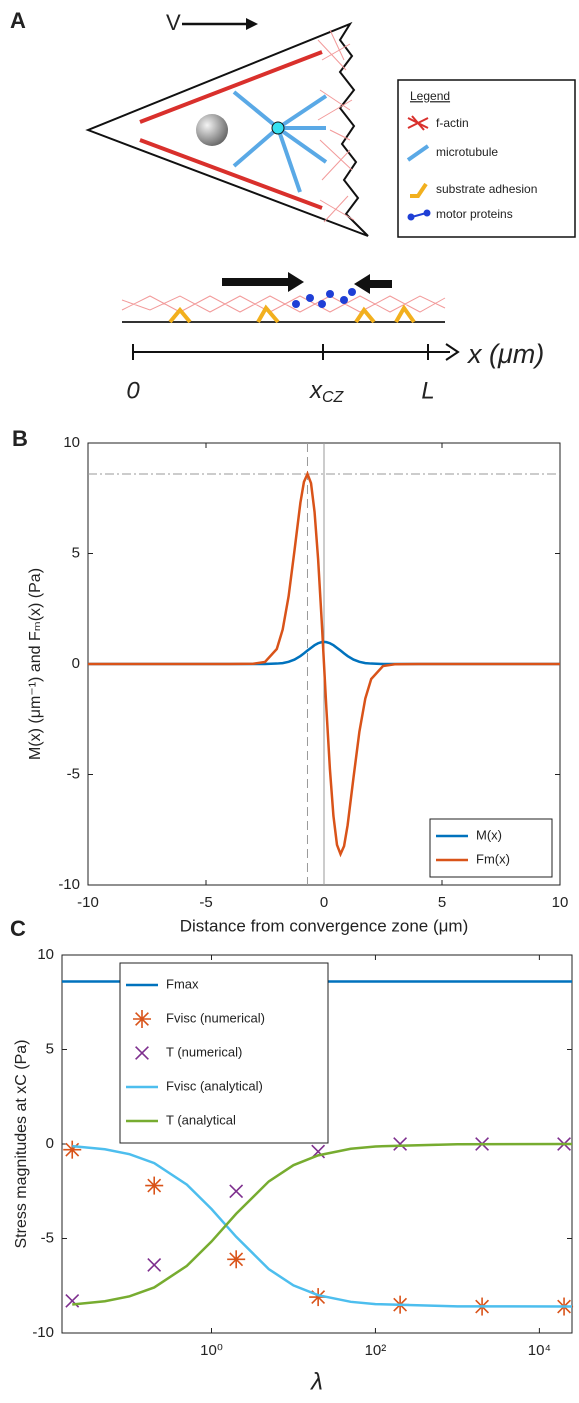 Image resolution: width=579 pixels, height=1403 pixels. I want to click on x-tick-label: 0, so click(324, 902).